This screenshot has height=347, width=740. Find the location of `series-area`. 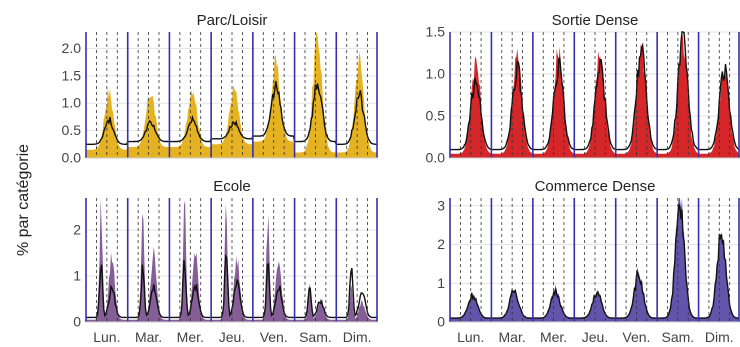

series-area is located at coordinates (232, 260).